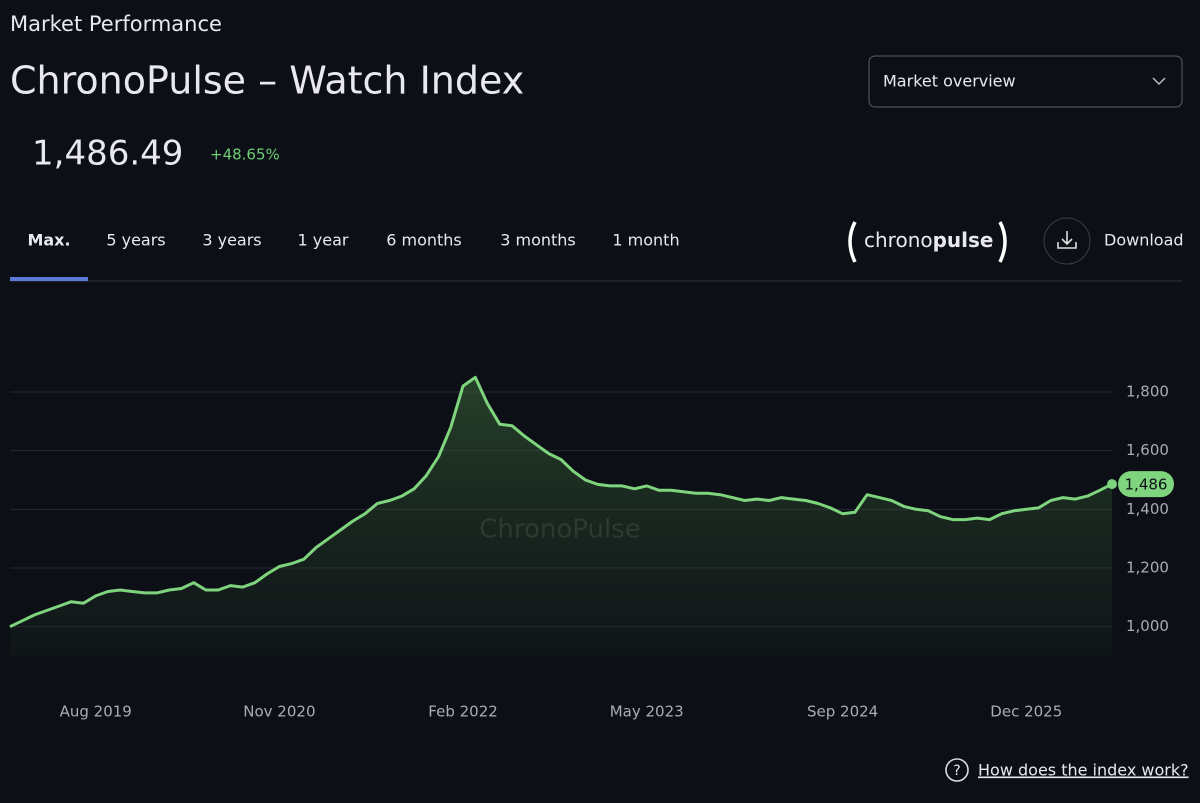 The height and width of the screenshot is (803, 1200). Describe the element at coordinates (1159, 81) in the screenshot. I see `chevron` at that location.